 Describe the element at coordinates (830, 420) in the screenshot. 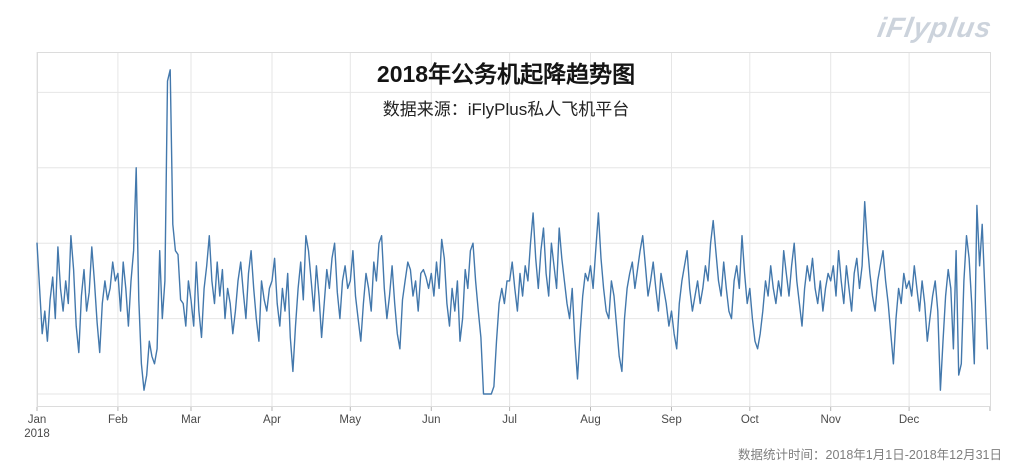

I see `x-axis-tick-label: Nov` at that location.